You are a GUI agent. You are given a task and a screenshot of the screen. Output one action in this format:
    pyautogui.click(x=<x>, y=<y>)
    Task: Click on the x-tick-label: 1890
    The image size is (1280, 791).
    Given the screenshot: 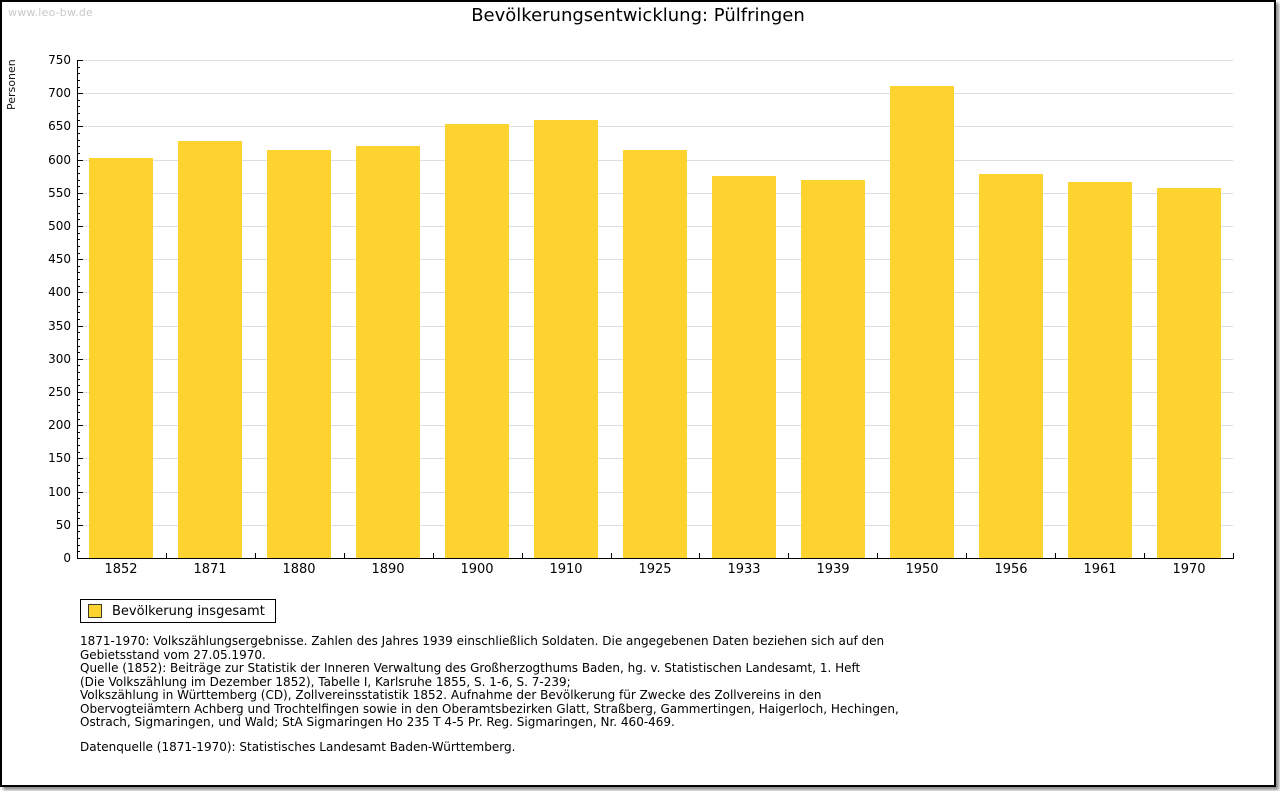 What is the action you would take?
    pyautogui.click(x=388, y=569)
    